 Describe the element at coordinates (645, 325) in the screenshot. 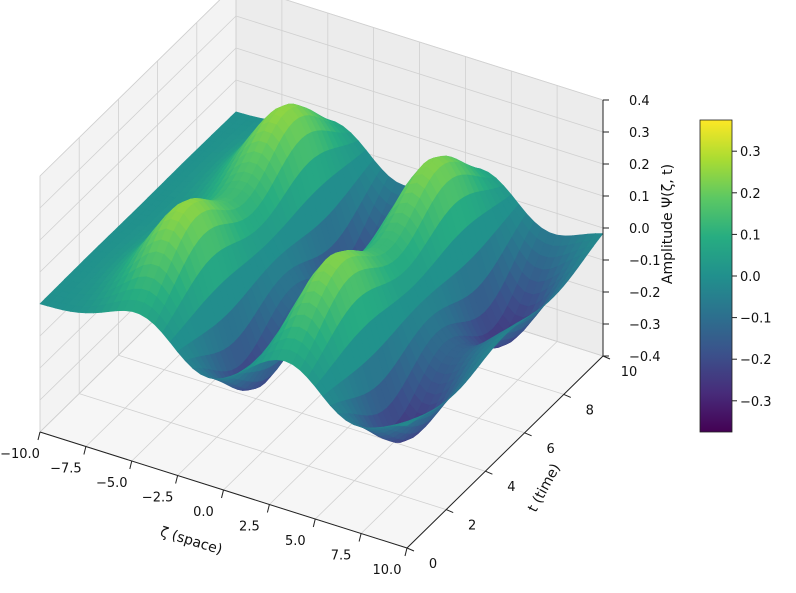

I see `z-tick-label: −0.3` at that location.